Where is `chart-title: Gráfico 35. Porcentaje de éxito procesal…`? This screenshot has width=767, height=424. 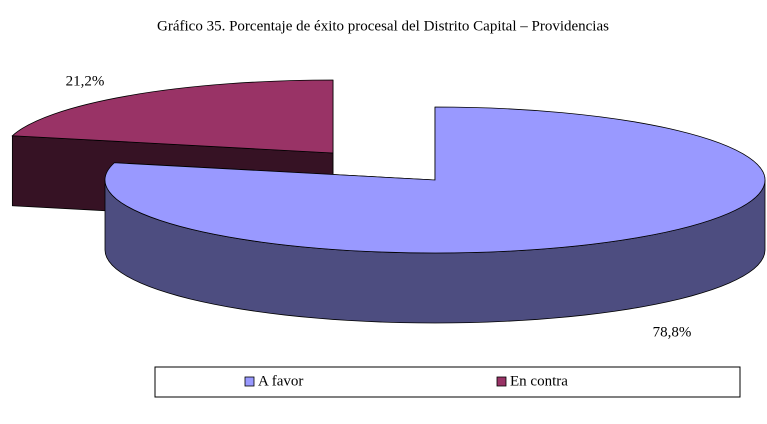
chart-title: Gráfico 35. Porcentaje de éxito procesal… is located at coordinates (383, 26).